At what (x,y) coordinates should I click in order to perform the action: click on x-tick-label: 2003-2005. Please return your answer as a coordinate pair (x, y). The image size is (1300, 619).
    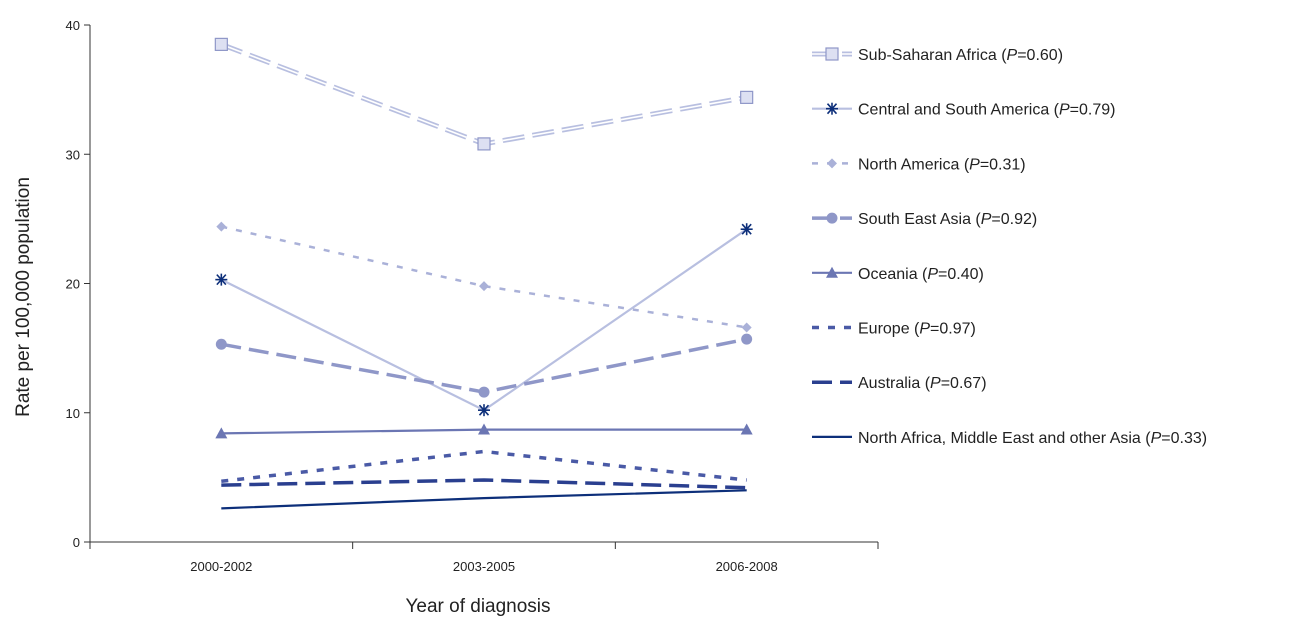
    Looking at the image, I should click on (484, 566).